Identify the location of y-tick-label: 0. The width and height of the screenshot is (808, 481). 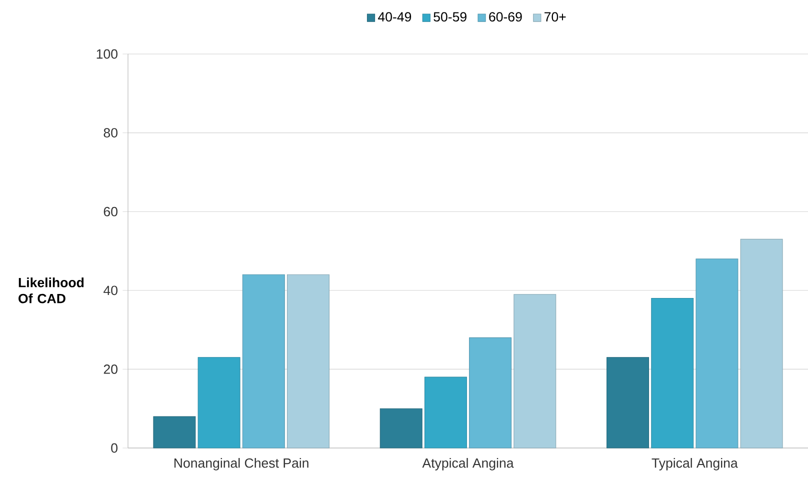
(114, 448).